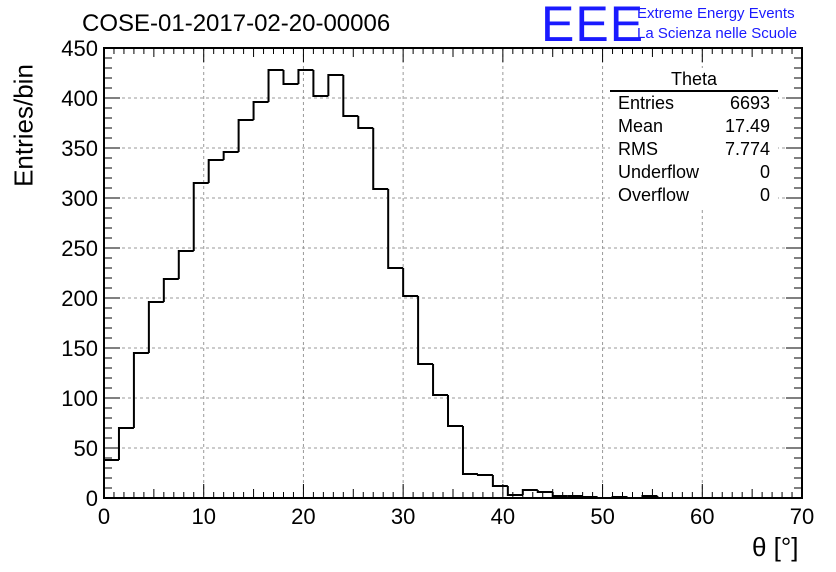 This screenshot has height=572, width=836. What do you see at coordinates (602, 516) in the screenshot?
I see `x-tick-label: 50` at bounding box center [602, 516].